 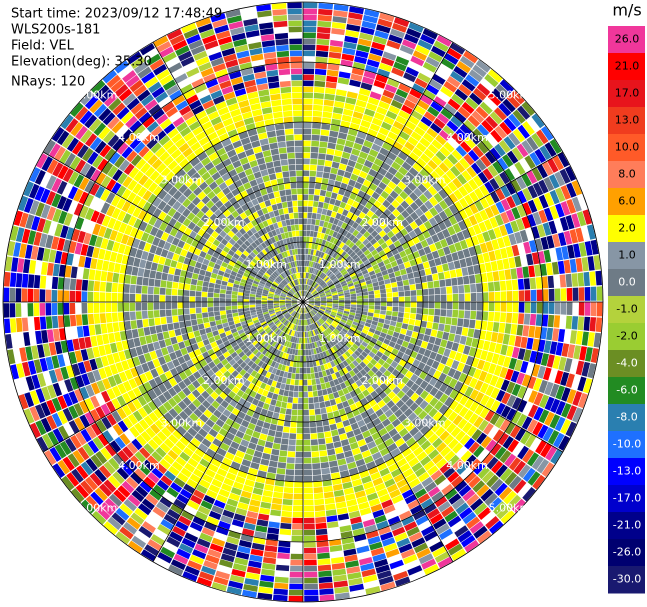 What do you see at coordinates (81, 62) in the screenshot?
I see `info-line: Elevation(deg): 35.30` at bounding box center [81, 62].